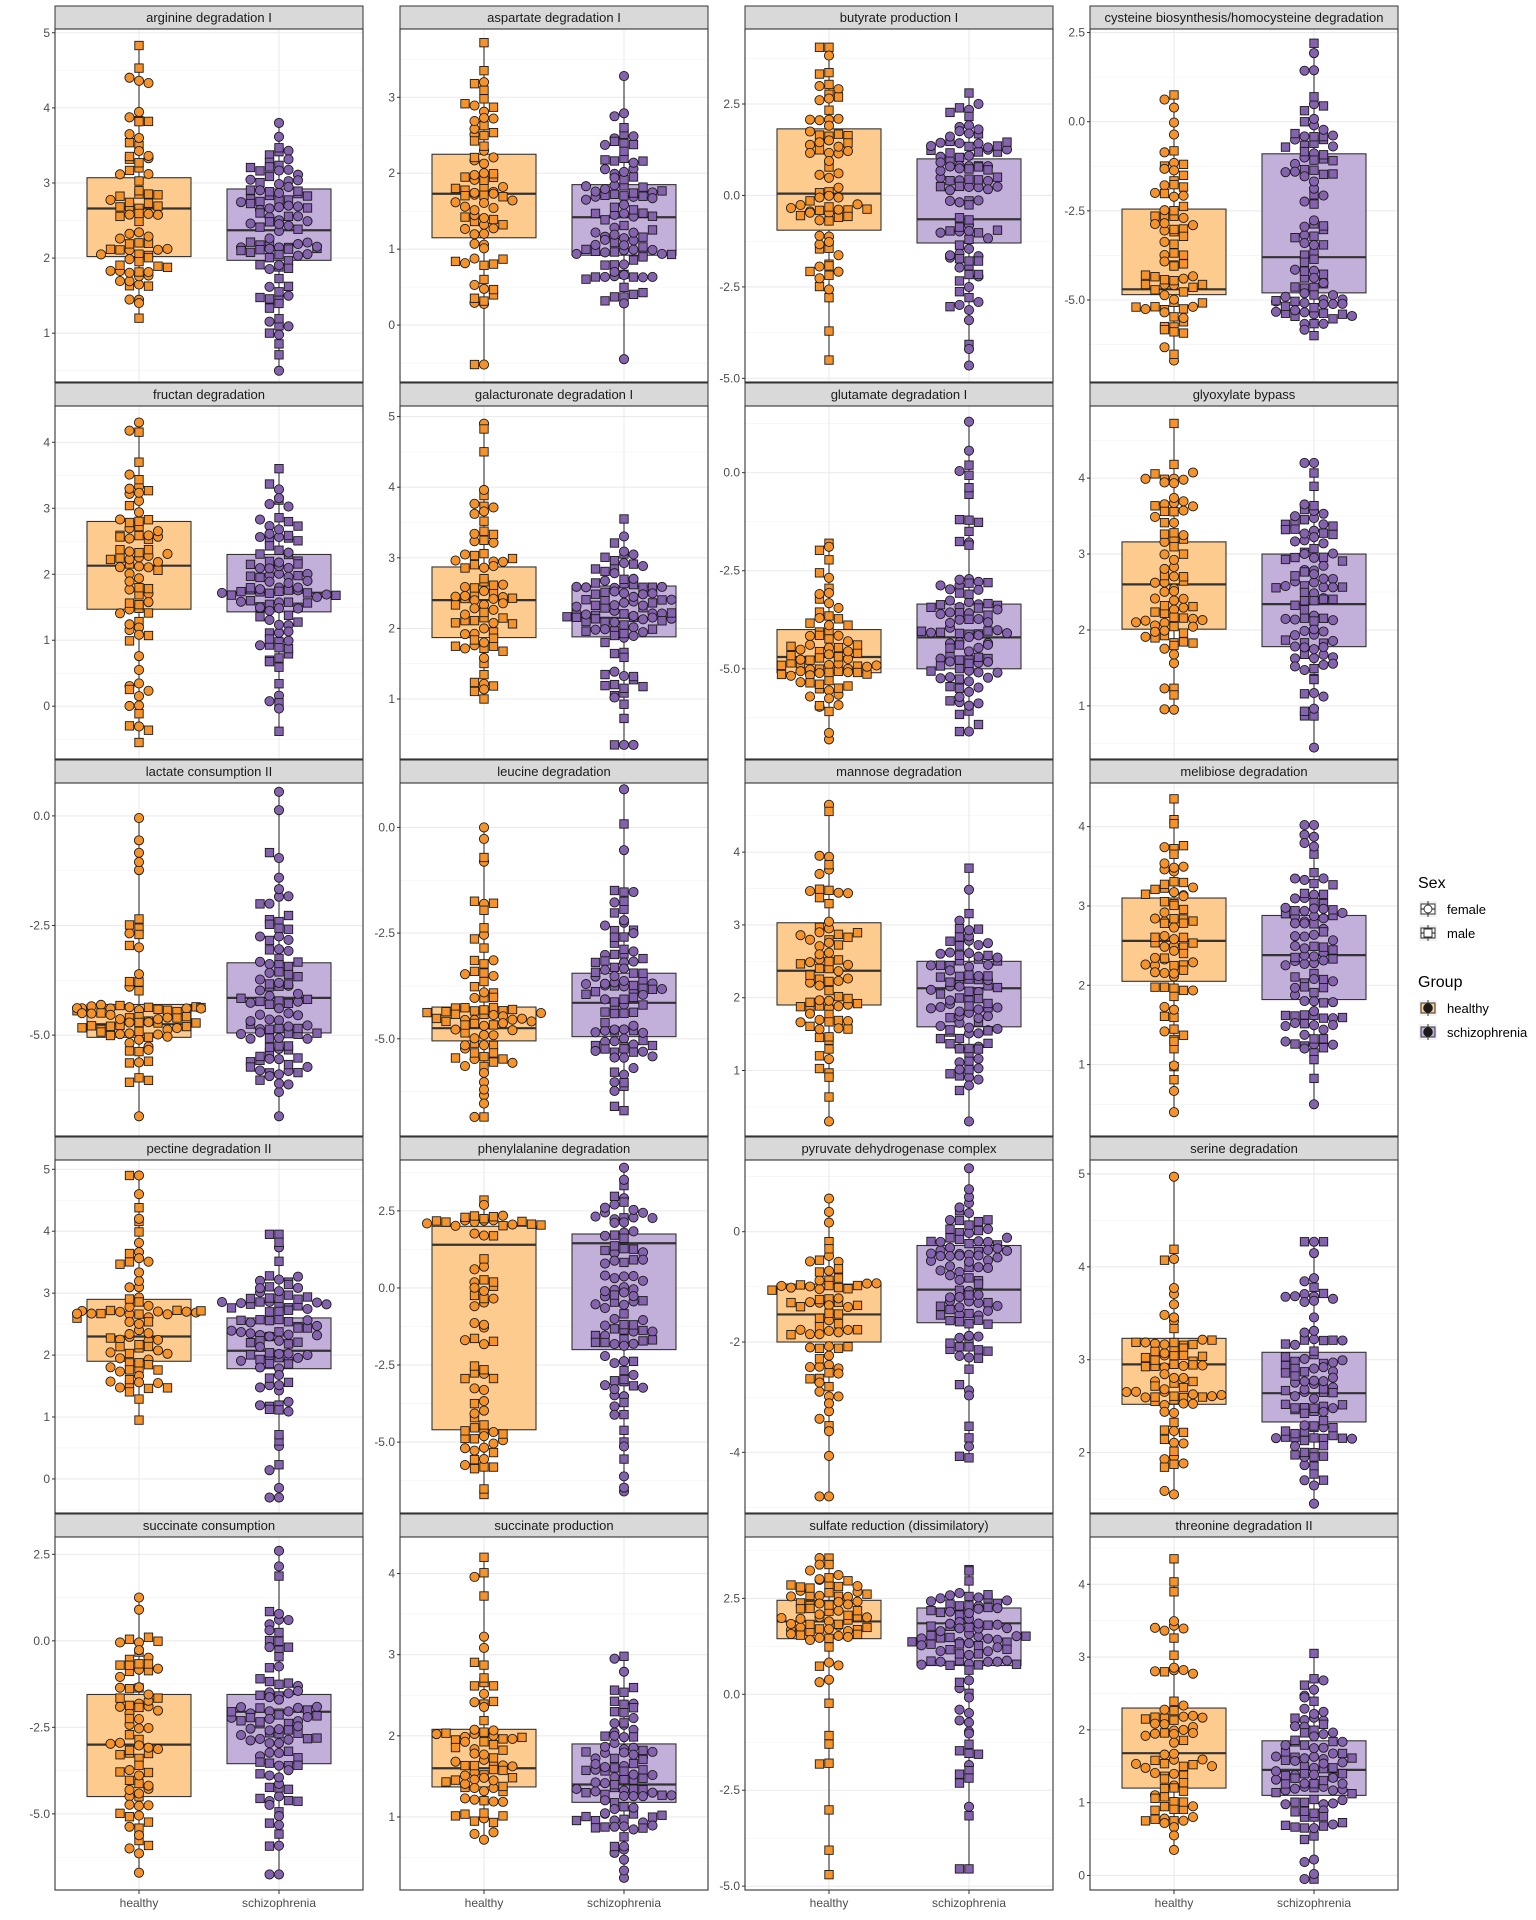 This screenshot has width=1536, height=1920. I want to click on y-tick-label: 1, so click(46, 333).